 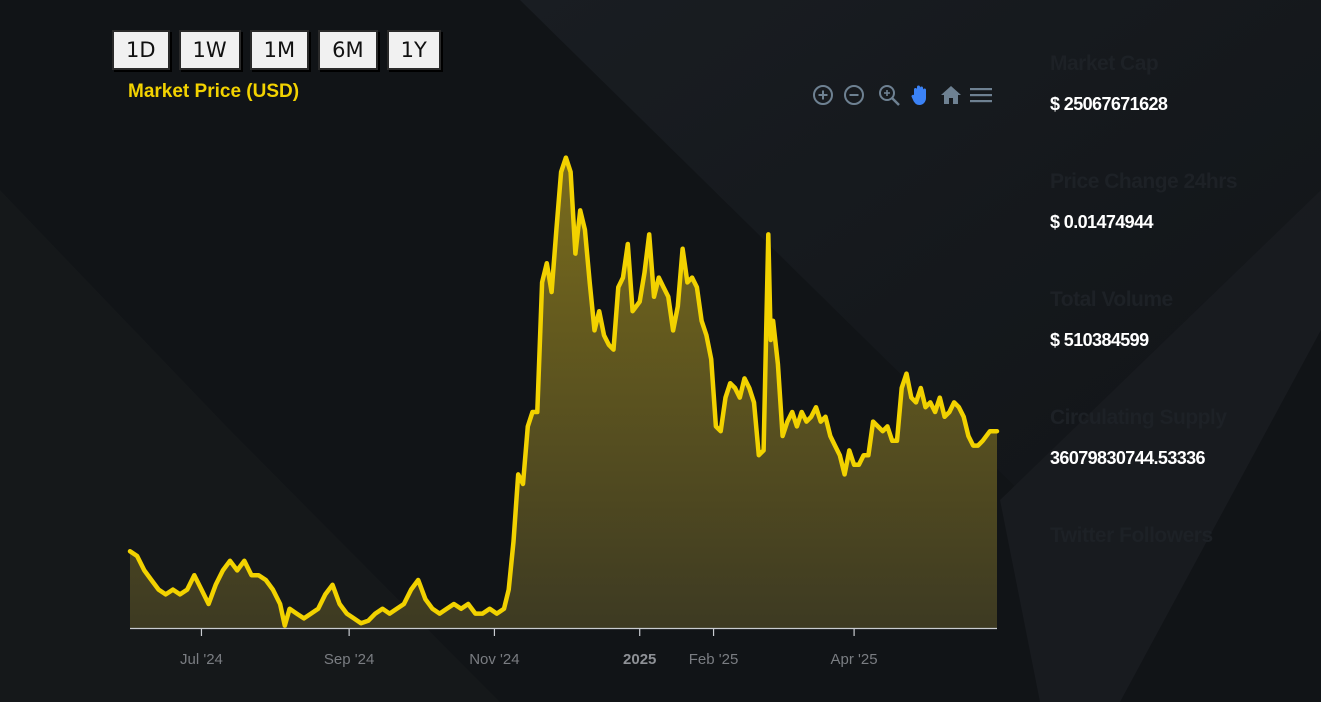 I want to click on chart-title: Market Price (USD), so click(x=214, y=91).